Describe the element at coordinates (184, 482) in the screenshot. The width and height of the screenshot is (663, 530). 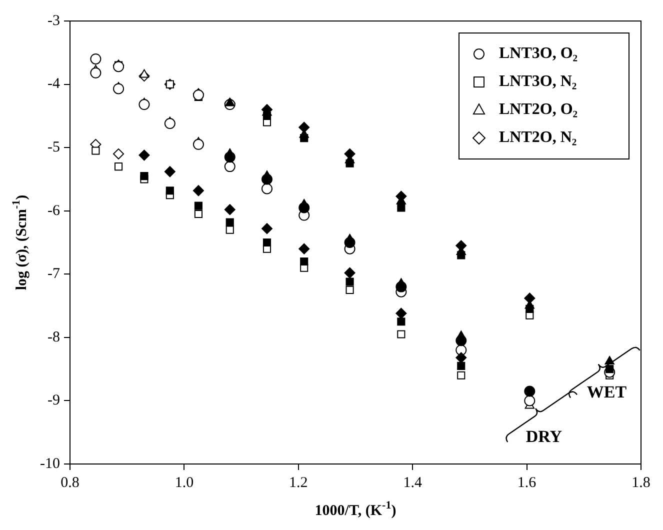
I see `x-tick-label: 1.0` at that location.